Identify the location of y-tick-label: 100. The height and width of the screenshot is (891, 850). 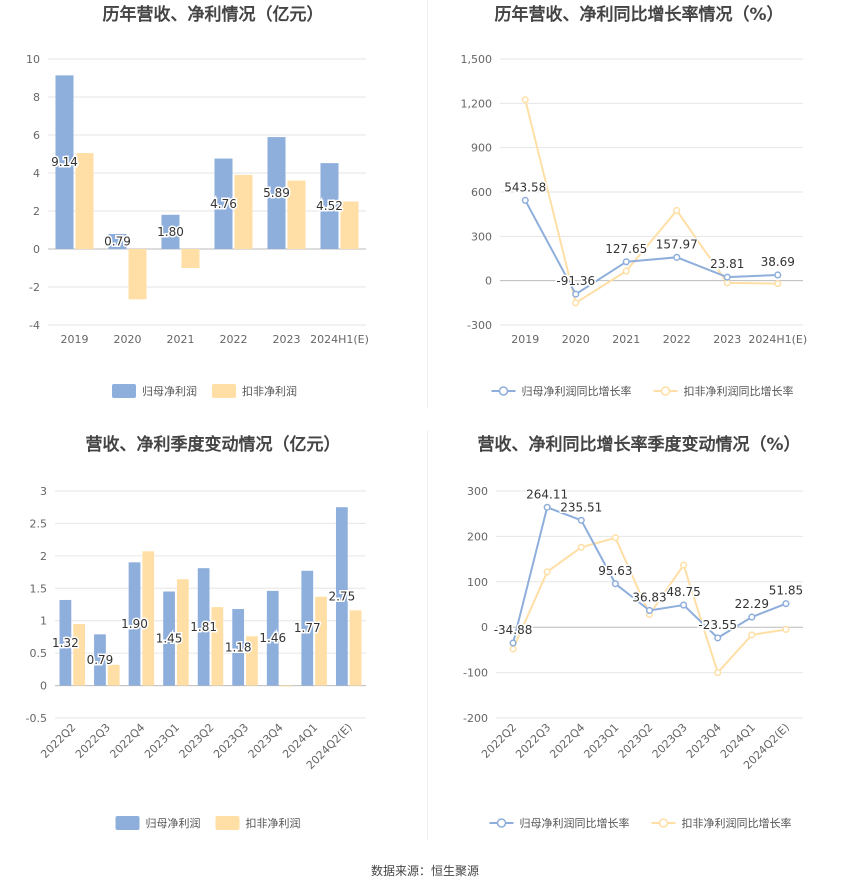
(477, 582).